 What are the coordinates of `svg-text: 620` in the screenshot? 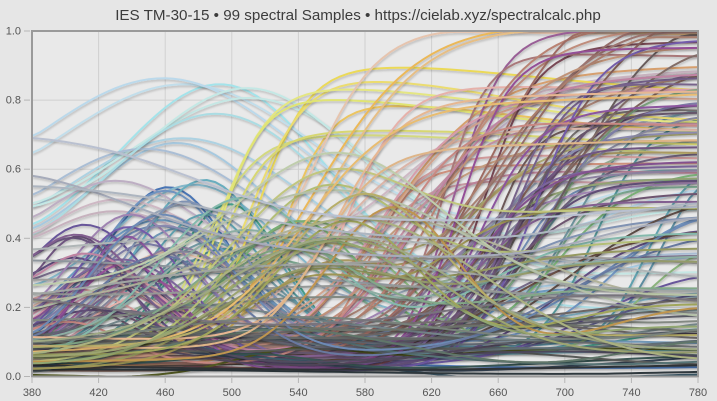 It's located at (431, 393).